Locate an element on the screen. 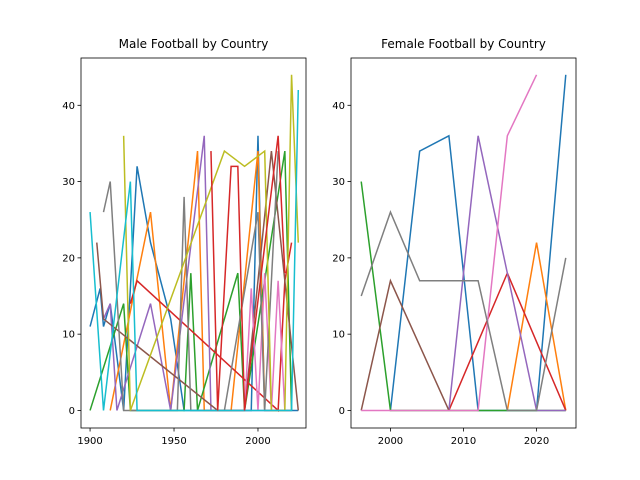 This screenshot has height=480, width=640. chart-title: Male Football by Country is located at coordinates (194, 44).